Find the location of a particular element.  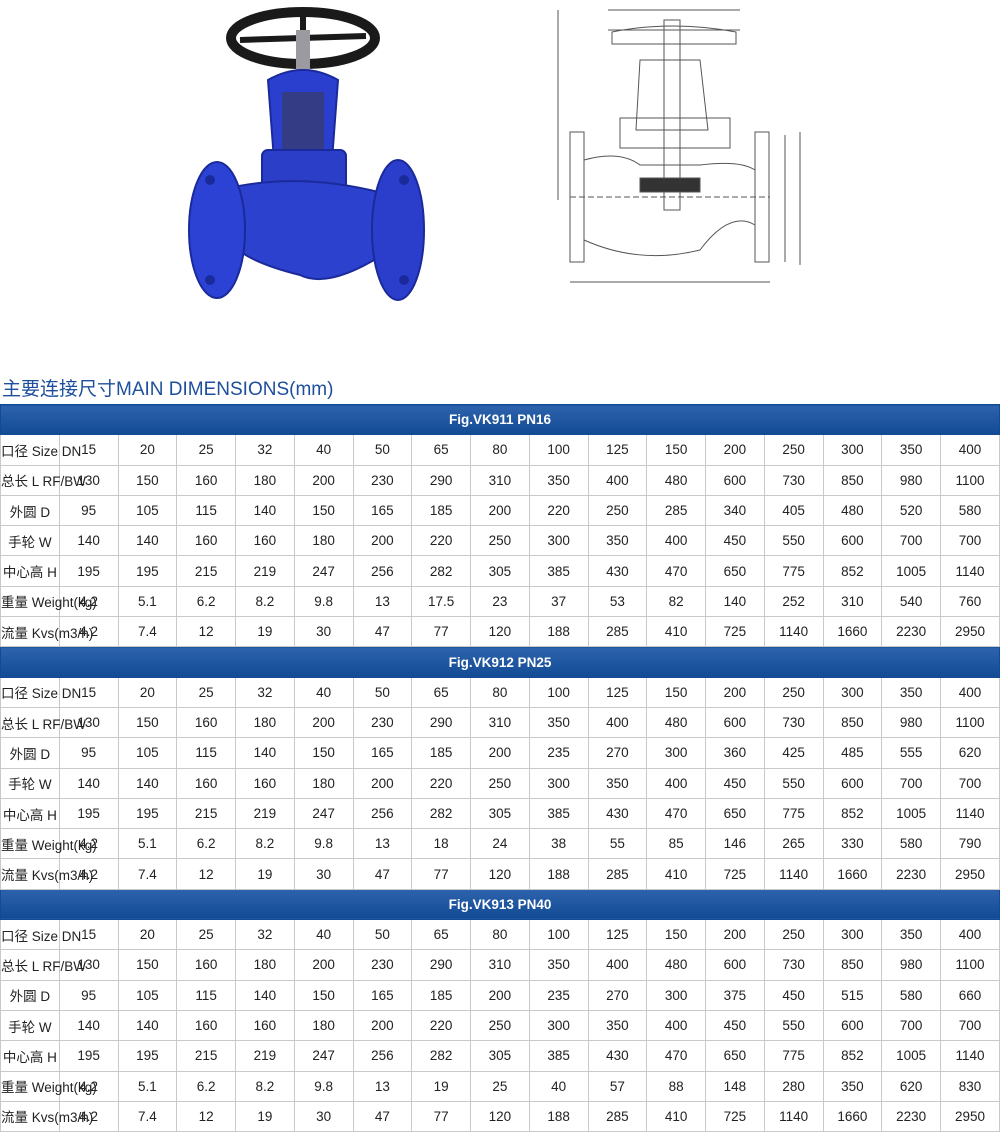

cell: 725 is located at coordinates (735, 1116).